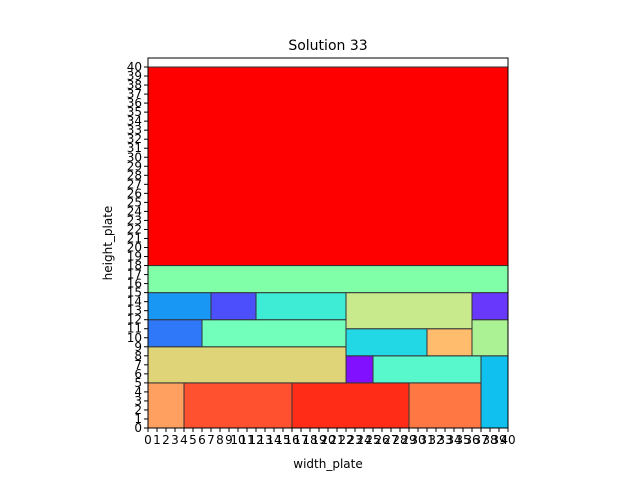  I want to click on x-tick-label: 27, so click(390, 440).